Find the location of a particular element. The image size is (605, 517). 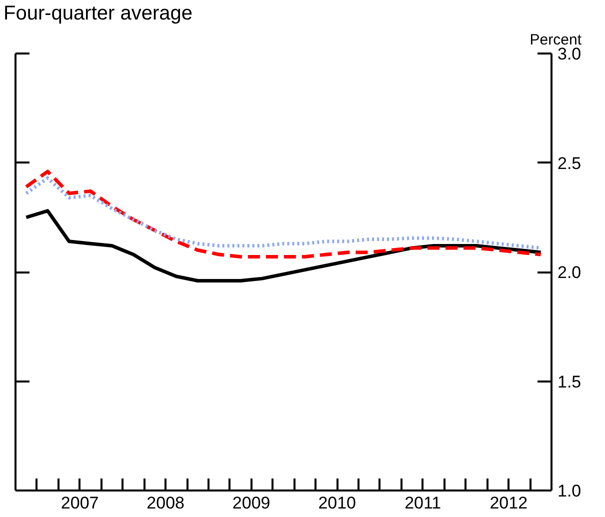

x-tick-label: 2009 is located at coordinates (251, 503).